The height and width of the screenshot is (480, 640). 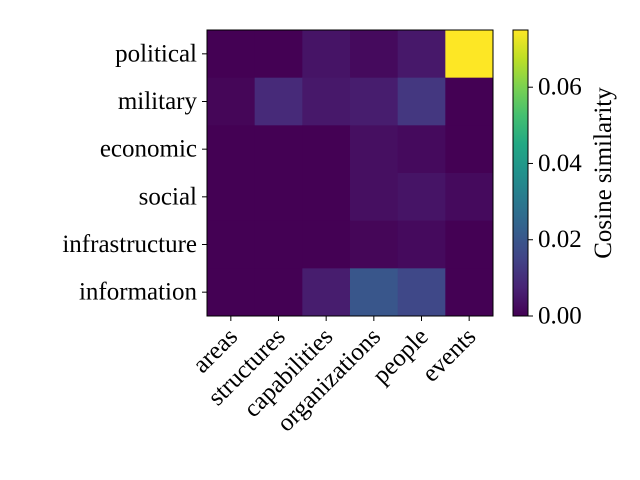 What do you see at coordinates (449, 355) in the screenshot?
I see `x-tick-label-events: events` at bounding box center [449, 355].